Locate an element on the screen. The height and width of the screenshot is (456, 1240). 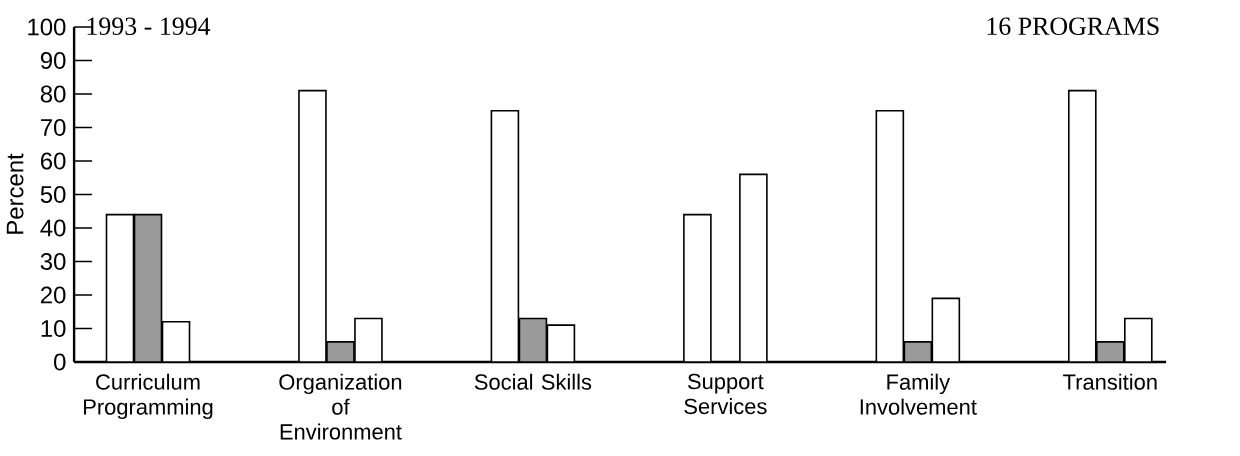
y-tick-label: 90 is located at coordinates (53, 60).